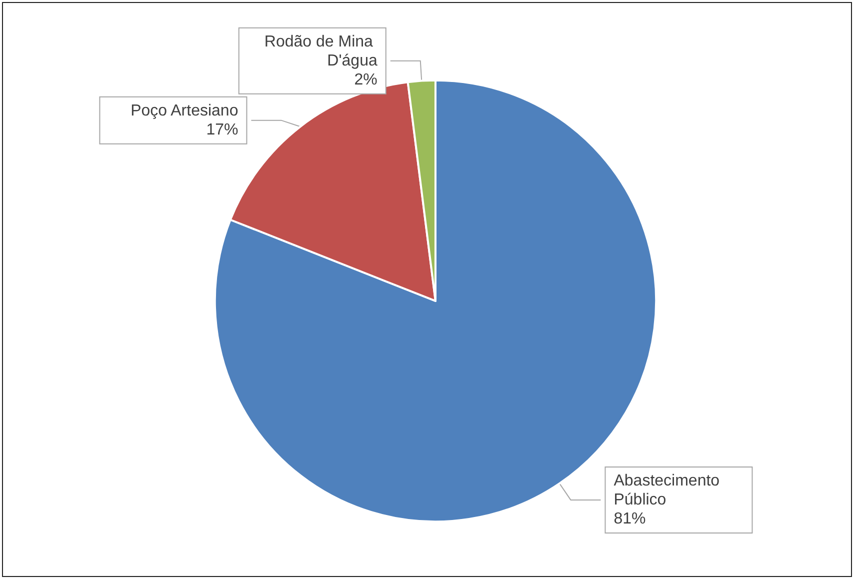  Describe the element at coordinates (630, 519) in the screenshot. I see `data-label: 81%` at that location.